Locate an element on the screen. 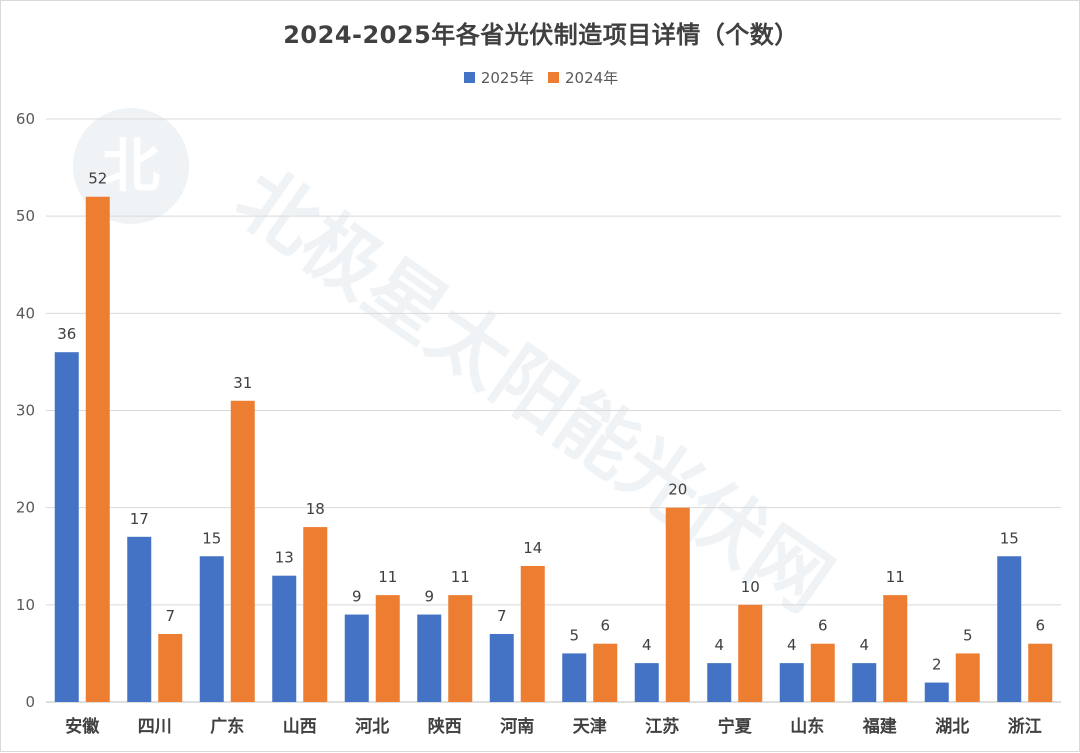 Image resolution: width=1080 pixels, height=753 pixels. y-tick-label: 10 is located at coordinates (25, 605).